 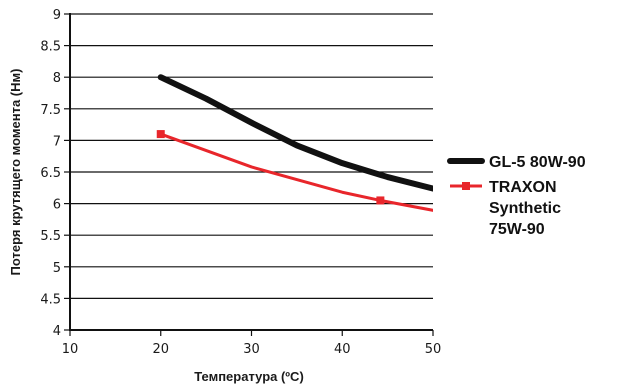 What do you see at coordinates (57, 331) in the screenshot?
I see `y-tick-label: 4` at bounding box center [57, 331].